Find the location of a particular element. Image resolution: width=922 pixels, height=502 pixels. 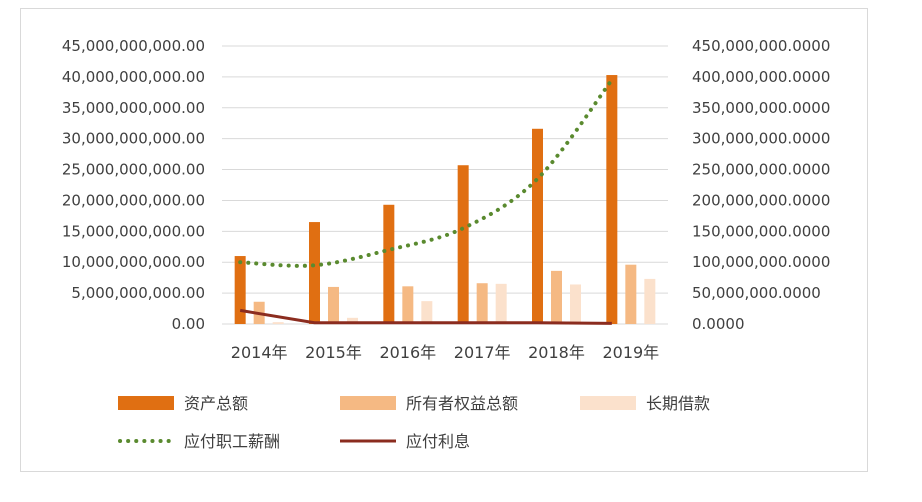

left-tick-label: 25,000,000,000.00 is located at coordinates (133, 170).